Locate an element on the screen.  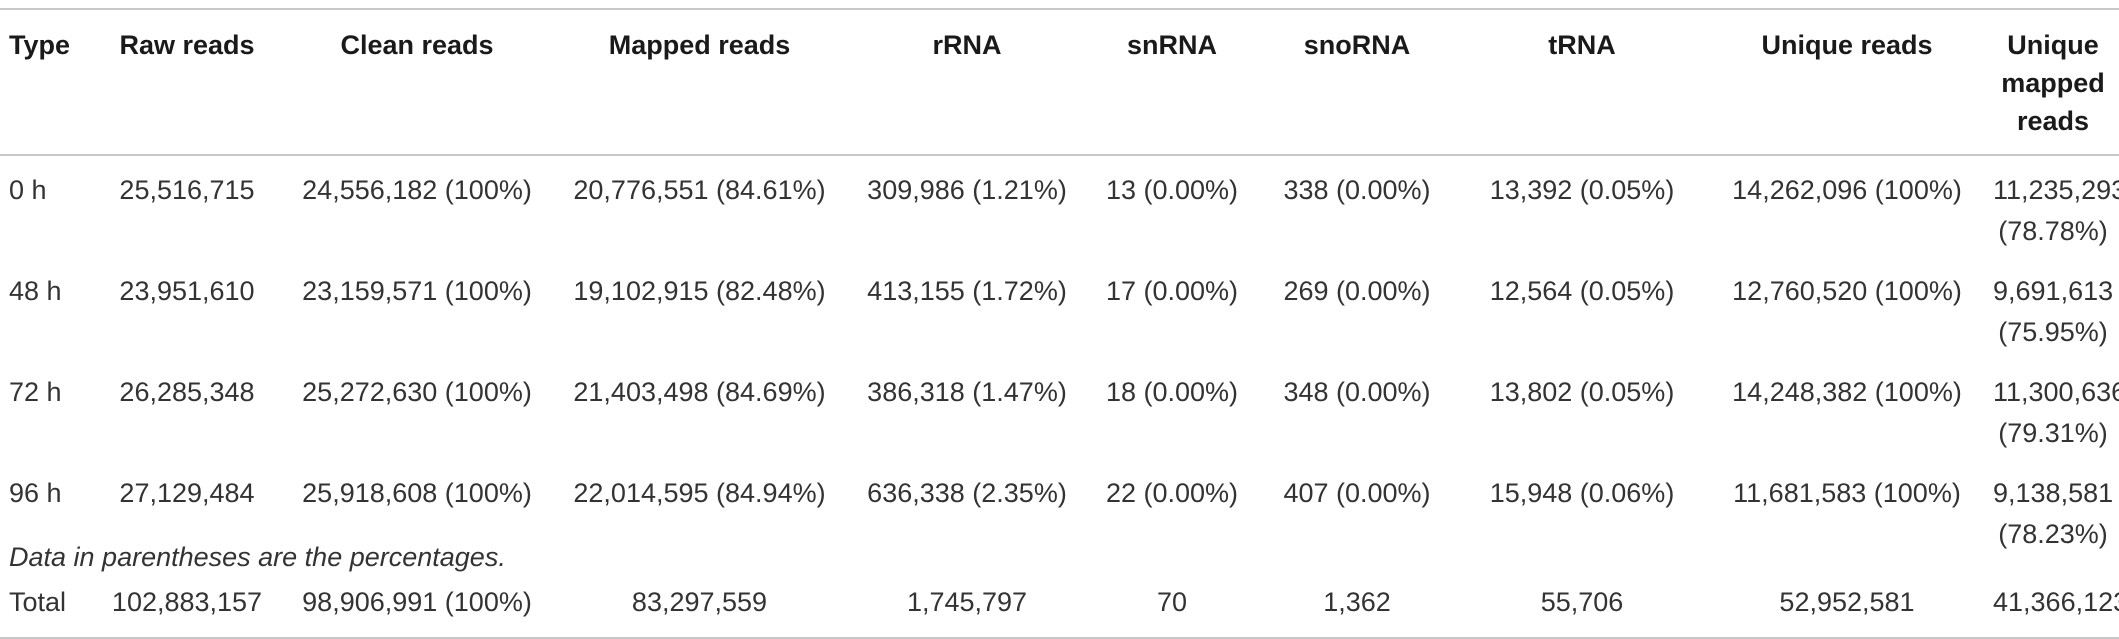
cell-snorna: 1,362 is located at coordinates (1357, 602).